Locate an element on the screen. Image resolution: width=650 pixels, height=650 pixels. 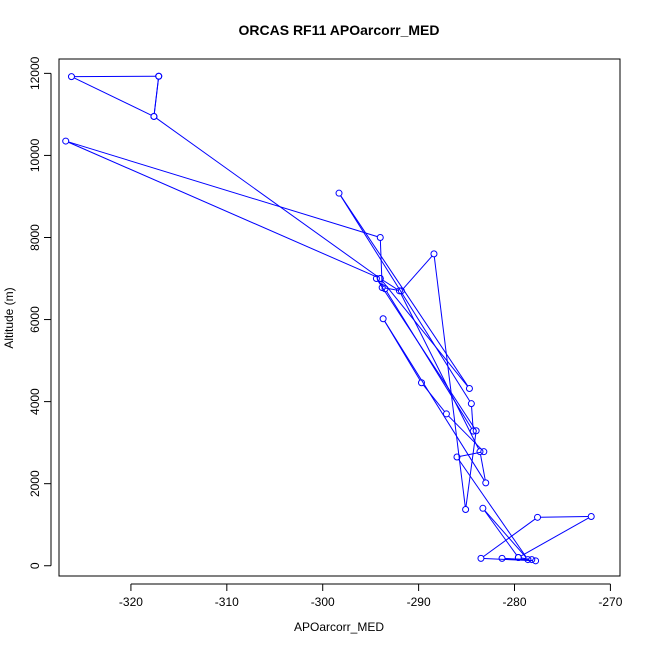
y-tick-label: 10000 is located at coordinates (35, 155).